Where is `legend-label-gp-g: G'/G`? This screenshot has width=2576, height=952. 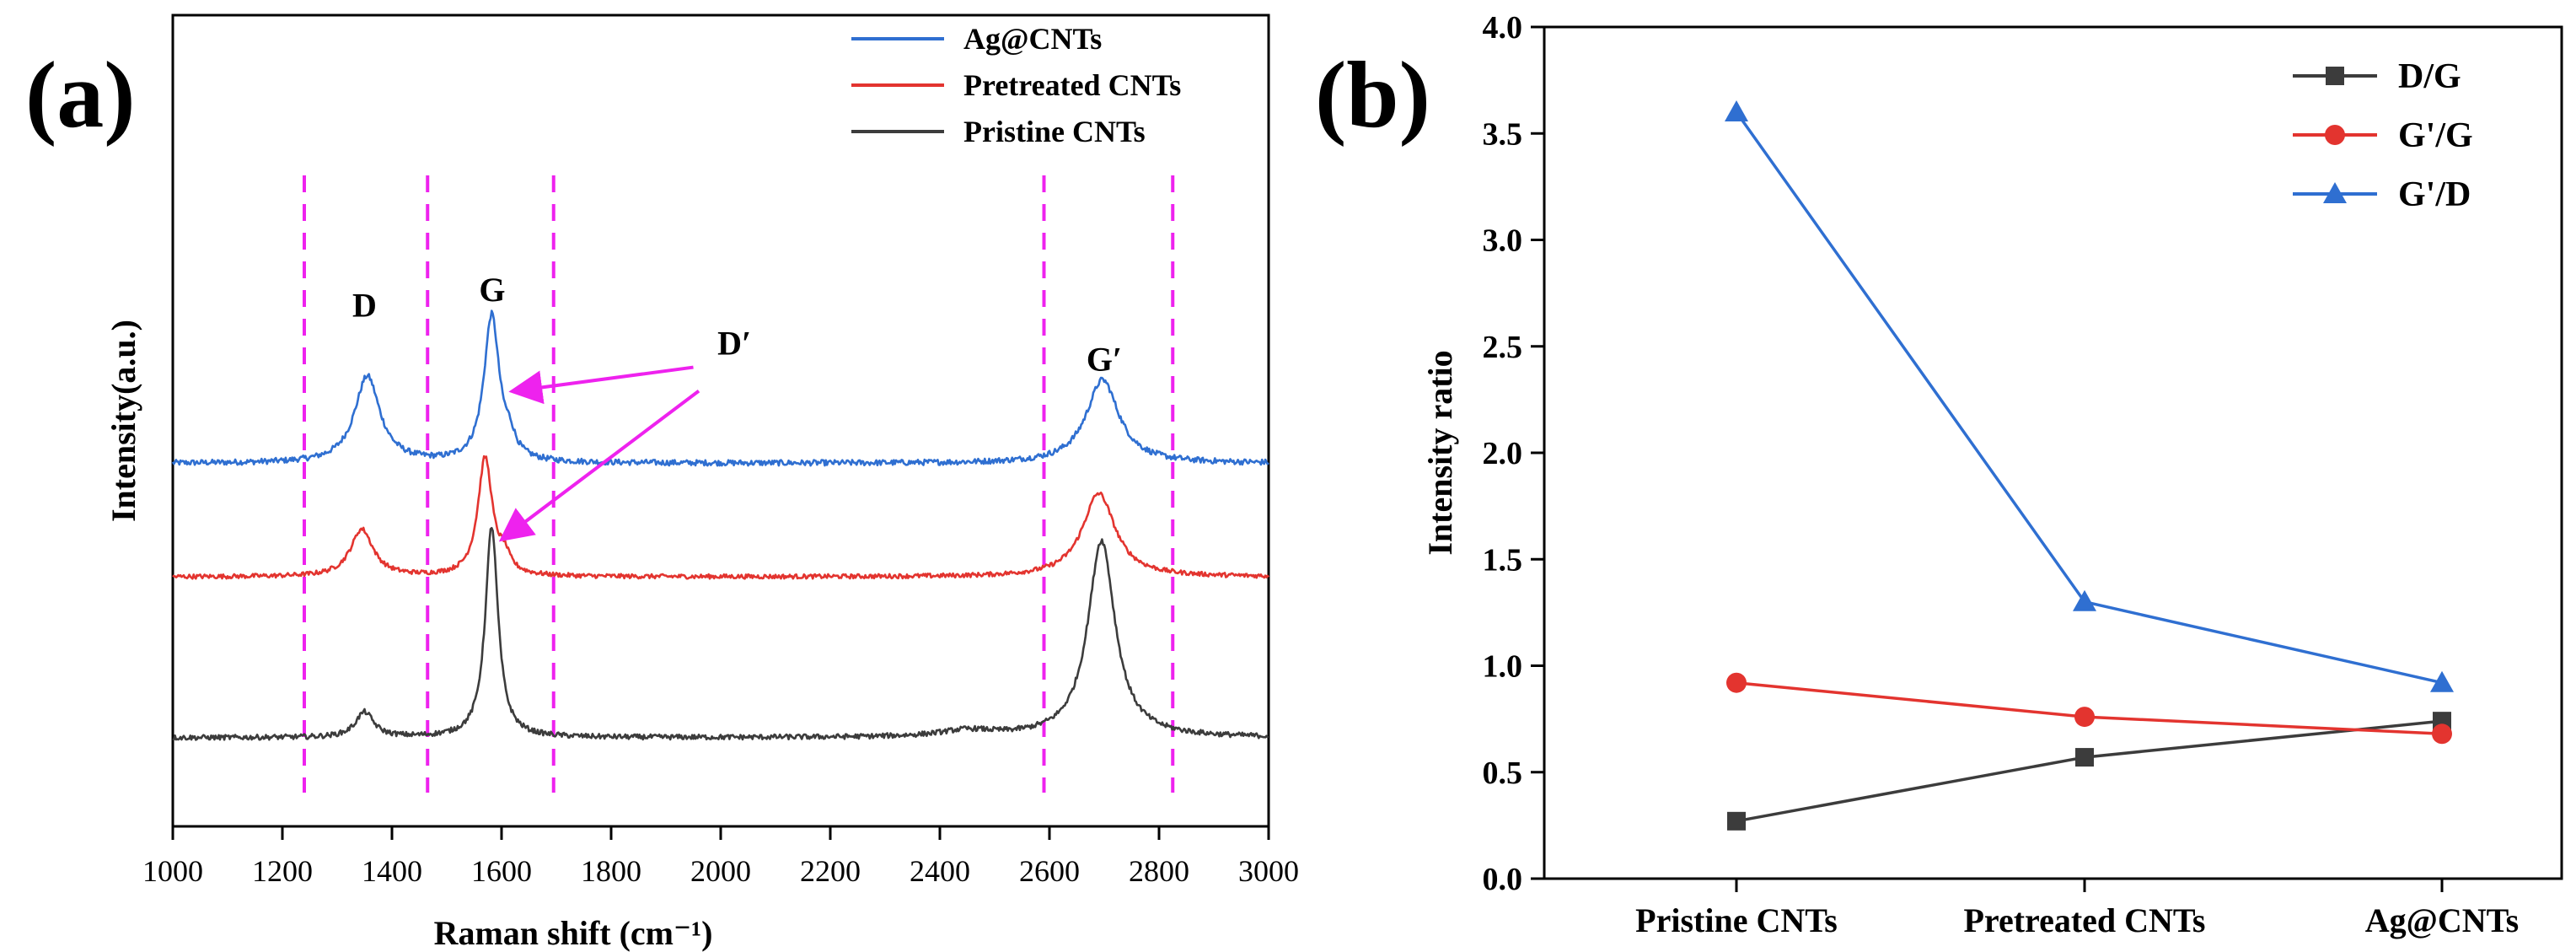
legend-label-gp-g: G'/G is located at coordinates (2435, 135).